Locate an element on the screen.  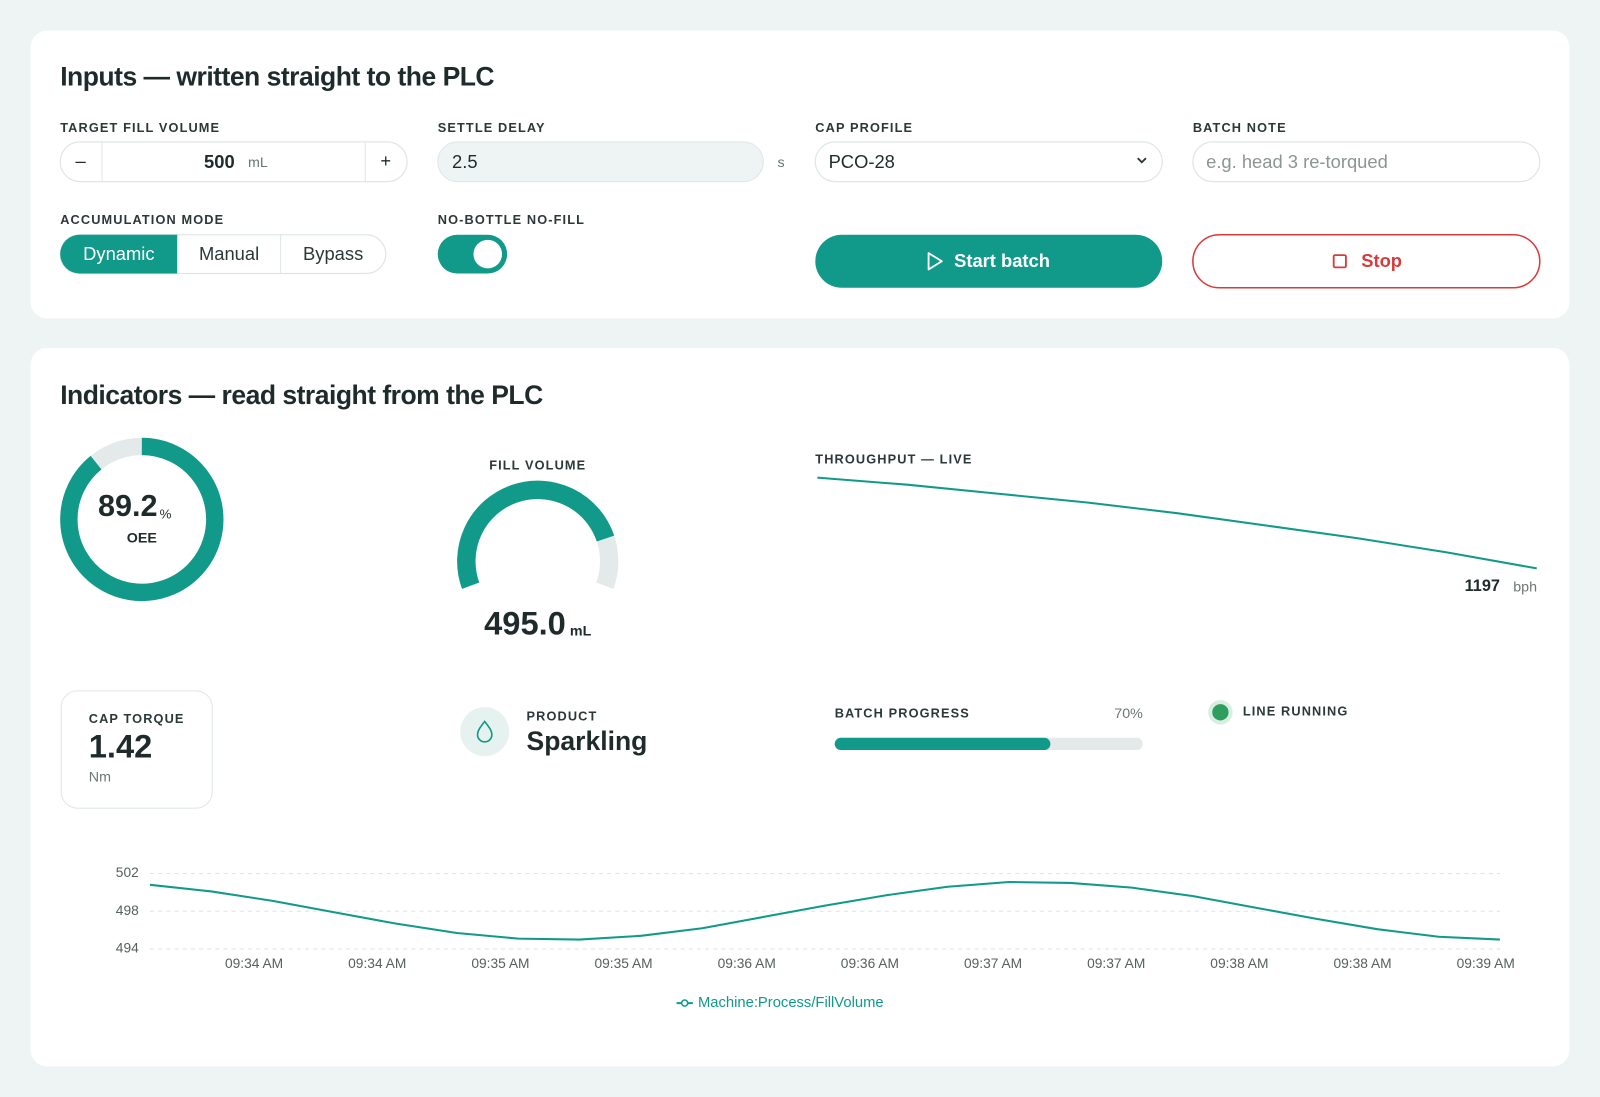
status-dot is located at coordinates (1220, 712).